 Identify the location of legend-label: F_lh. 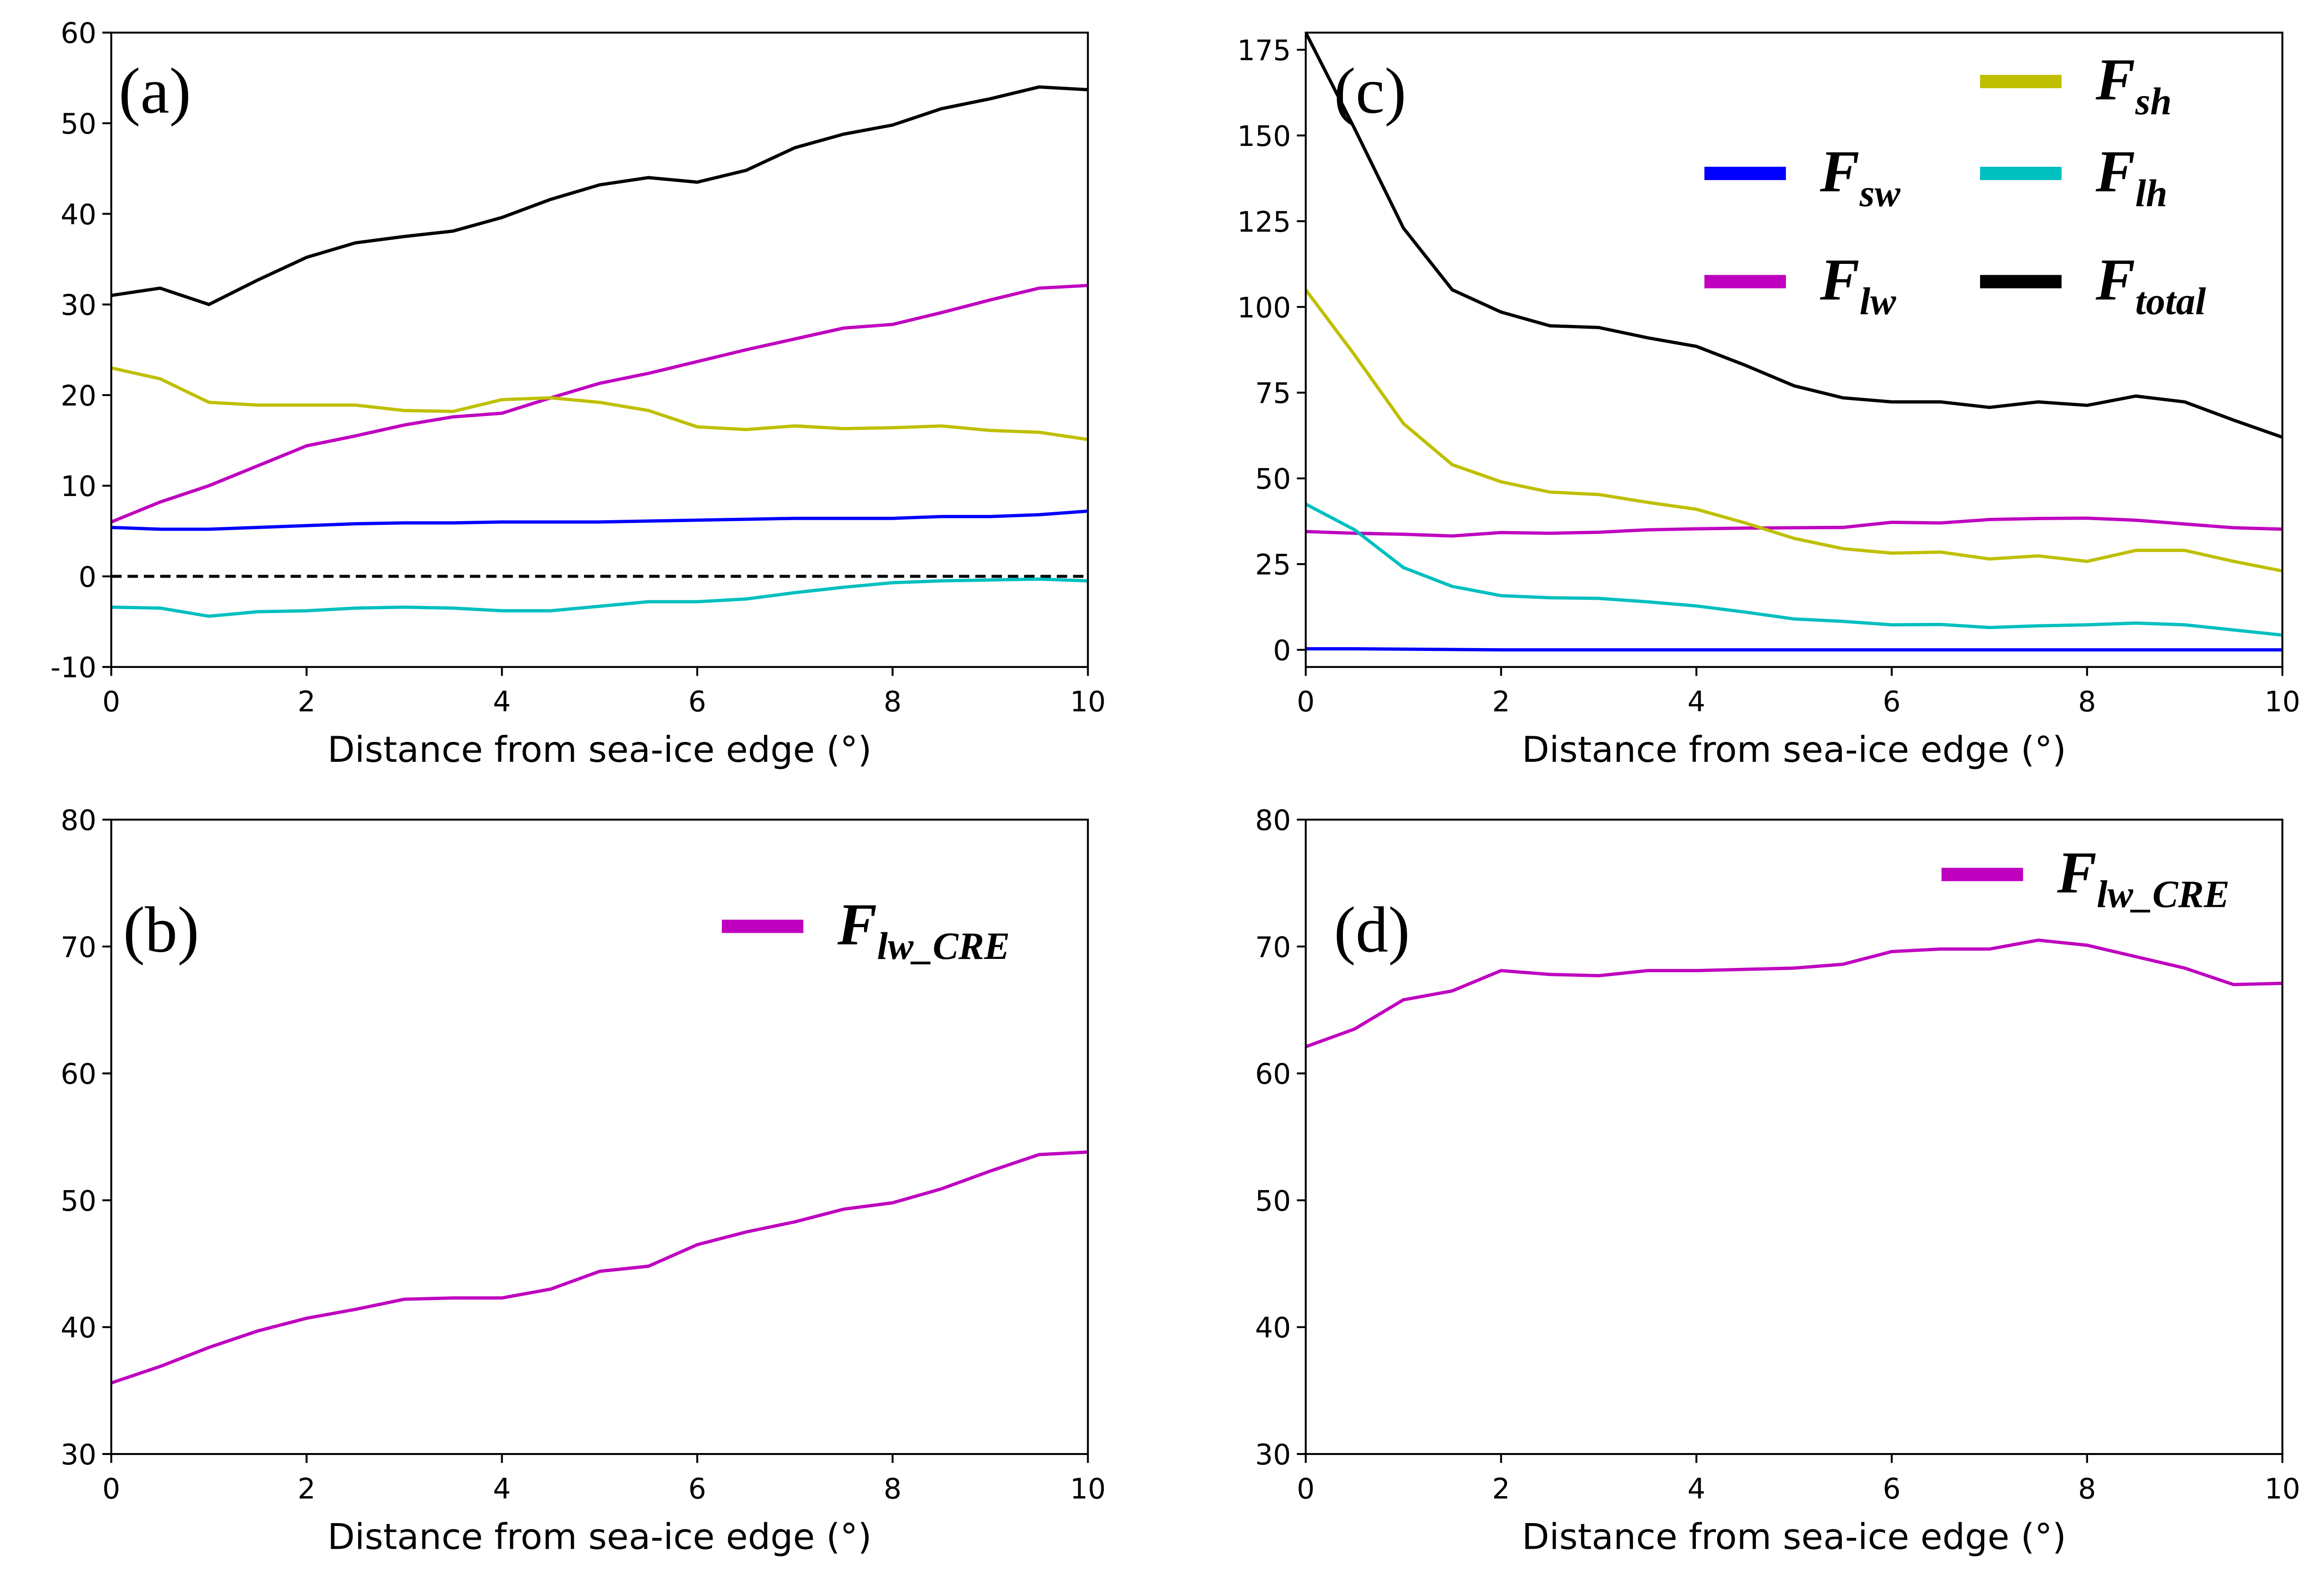
(2131, 177).